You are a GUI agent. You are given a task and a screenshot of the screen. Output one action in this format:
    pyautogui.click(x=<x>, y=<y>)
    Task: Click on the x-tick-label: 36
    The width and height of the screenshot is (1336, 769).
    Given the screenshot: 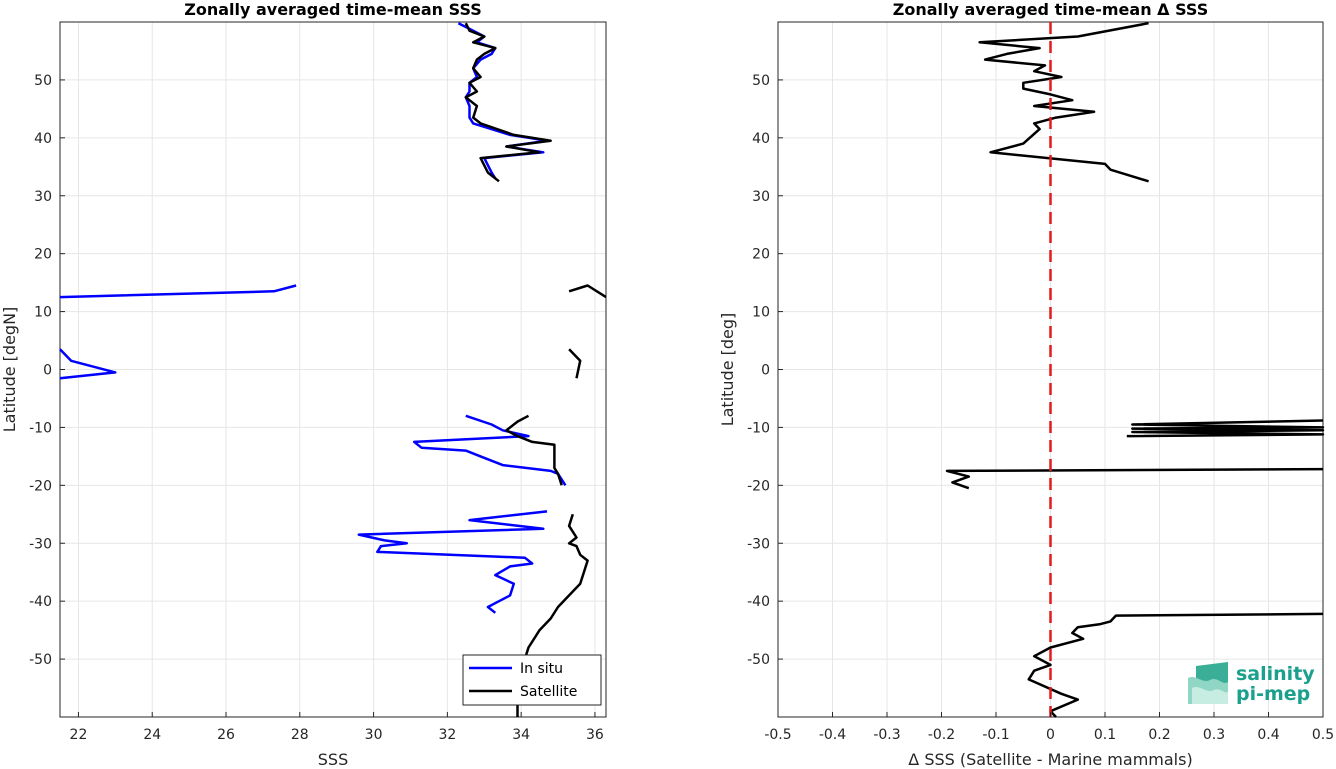 What is the action you would take?
    pyautogui.click(x=595, y=735)
    